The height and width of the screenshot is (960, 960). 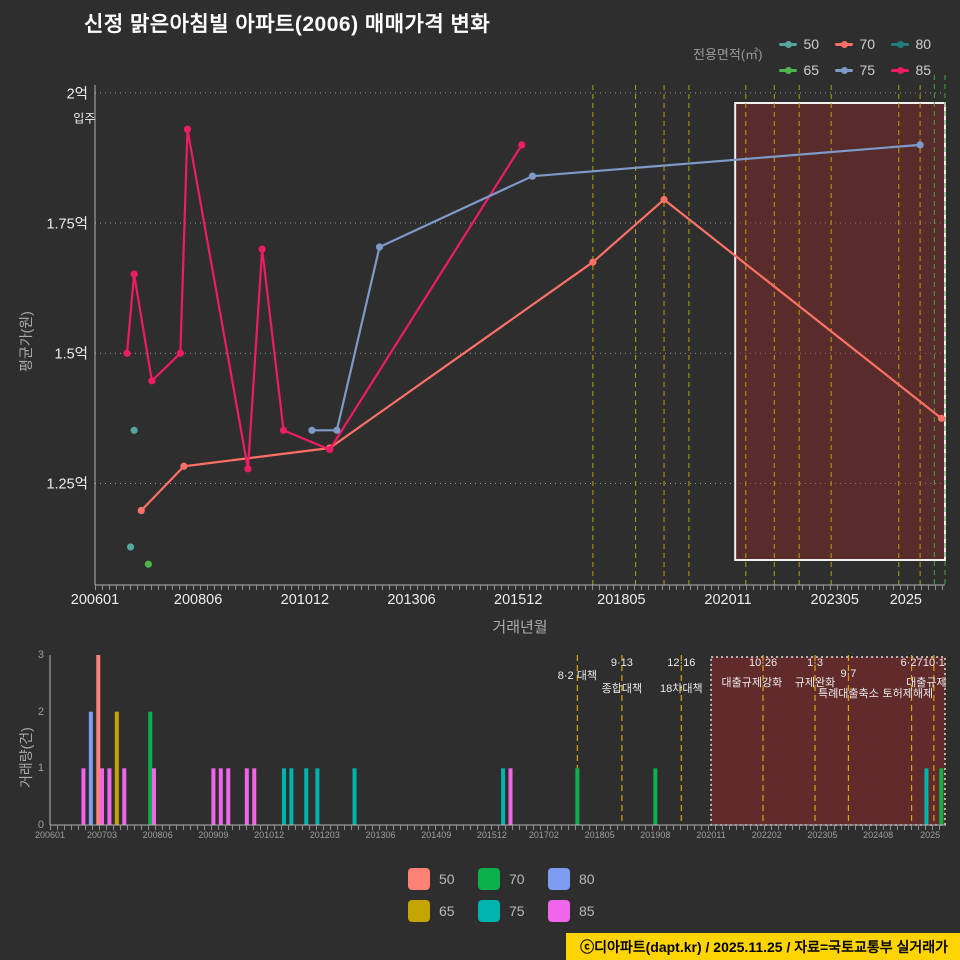 What do you see at coordinates (84, 118) in the screenshot?
I see `annotation-label: 입주` at bounding box center [84, 118].